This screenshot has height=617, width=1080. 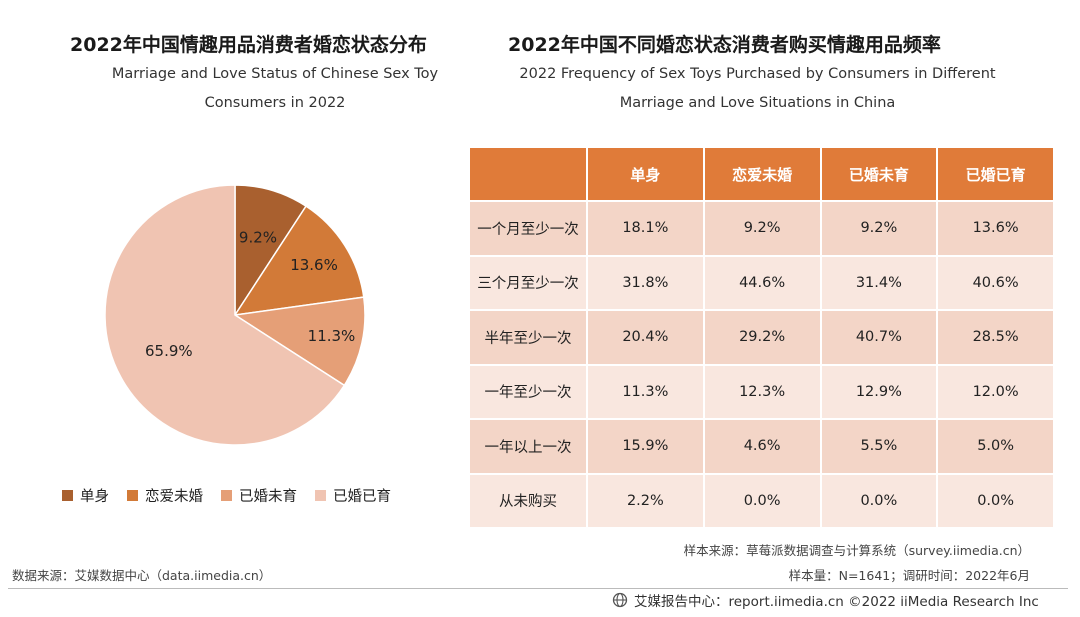 What do you see at coordinates (995, 282) in the screenshot?
I see `table-cell: 40.6%` at bounding box center [995, 282].